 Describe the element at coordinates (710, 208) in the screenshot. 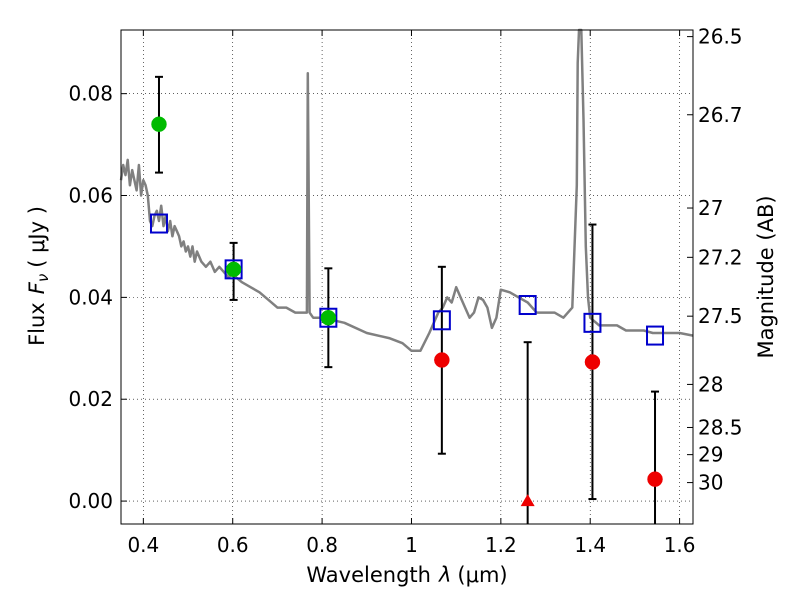

I see `y2-tick-label: 27` at that location.